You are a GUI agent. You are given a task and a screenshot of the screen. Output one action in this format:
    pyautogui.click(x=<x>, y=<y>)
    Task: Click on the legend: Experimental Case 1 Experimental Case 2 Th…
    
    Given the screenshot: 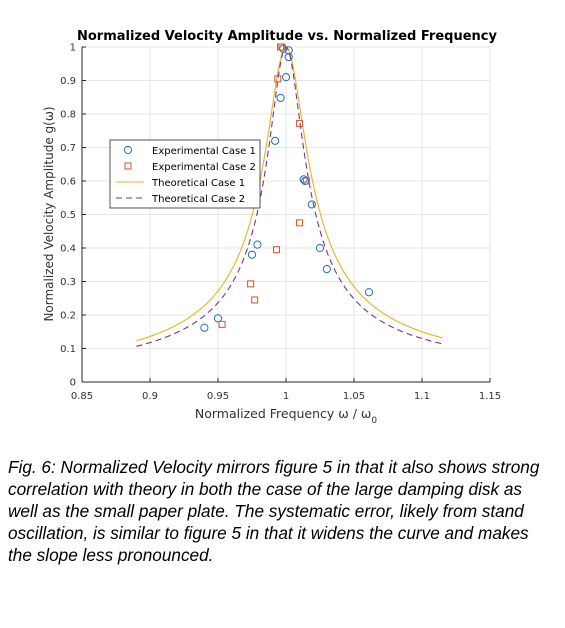 What is the action you would take?
    pyautogui.click(x=185, y=174)
    